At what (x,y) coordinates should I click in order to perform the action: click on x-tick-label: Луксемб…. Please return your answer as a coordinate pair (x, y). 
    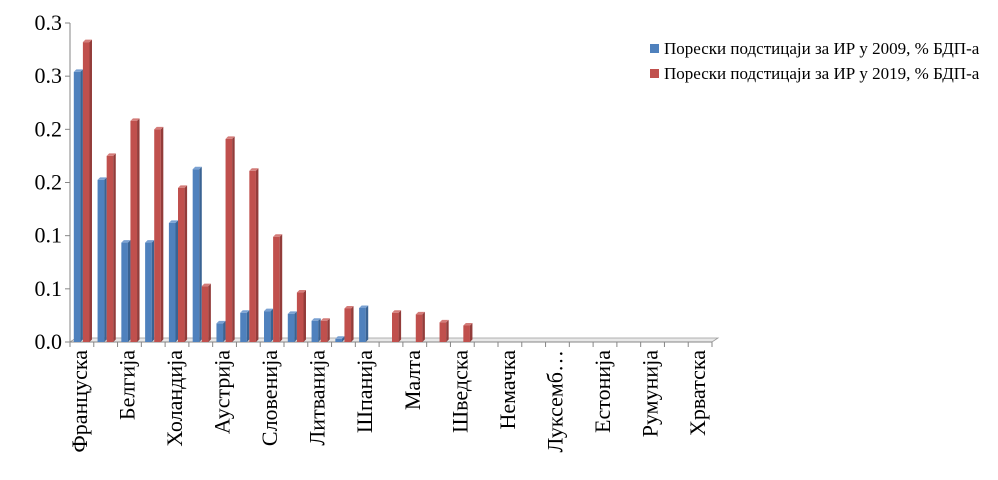
    Looking at the image, I should click on (554, 401).